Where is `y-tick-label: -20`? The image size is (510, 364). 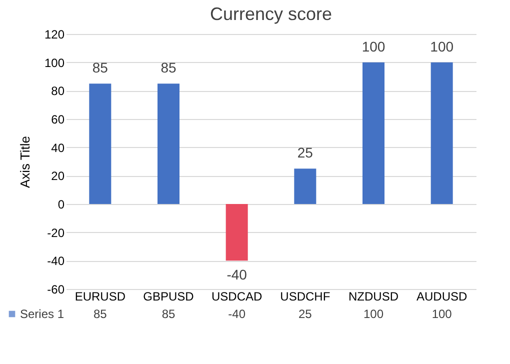 y-tick-label: -20 is located at coordinates (56, 233).